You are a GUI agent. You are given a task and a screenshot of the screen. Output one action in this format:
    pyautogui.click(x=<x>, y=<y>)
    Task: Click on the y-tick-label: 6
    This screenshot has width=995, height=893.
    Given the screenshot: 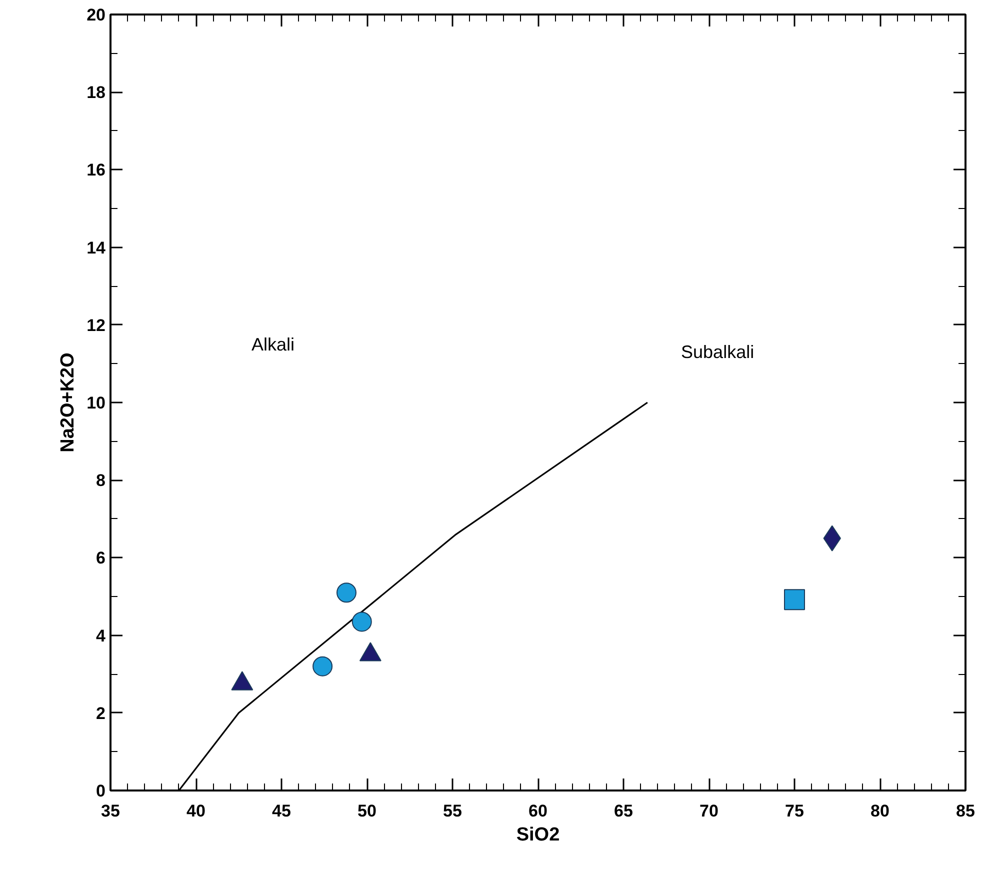 What is the action you would take?
    pyautogui.click(x=101, y=558)
    